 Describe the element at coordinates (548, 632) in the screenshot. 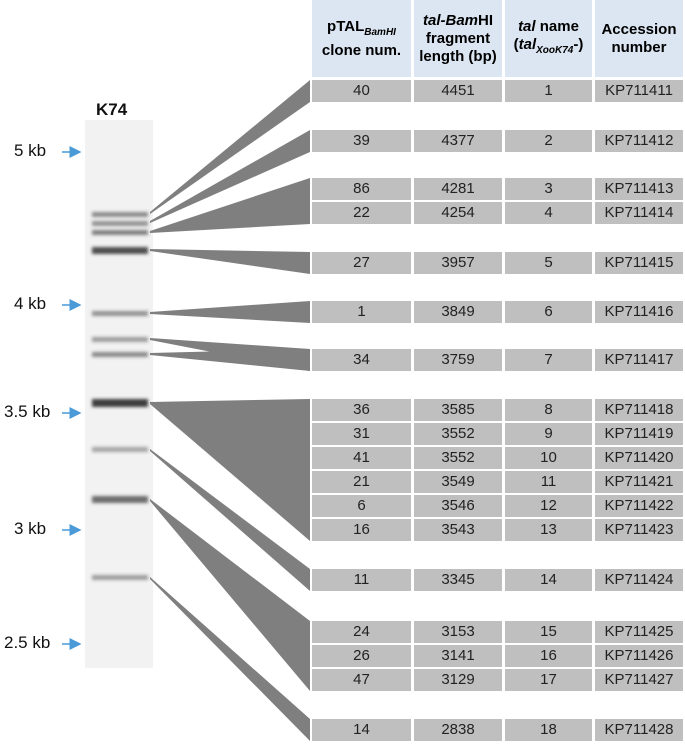

I see `table-cell: 15` at that location.